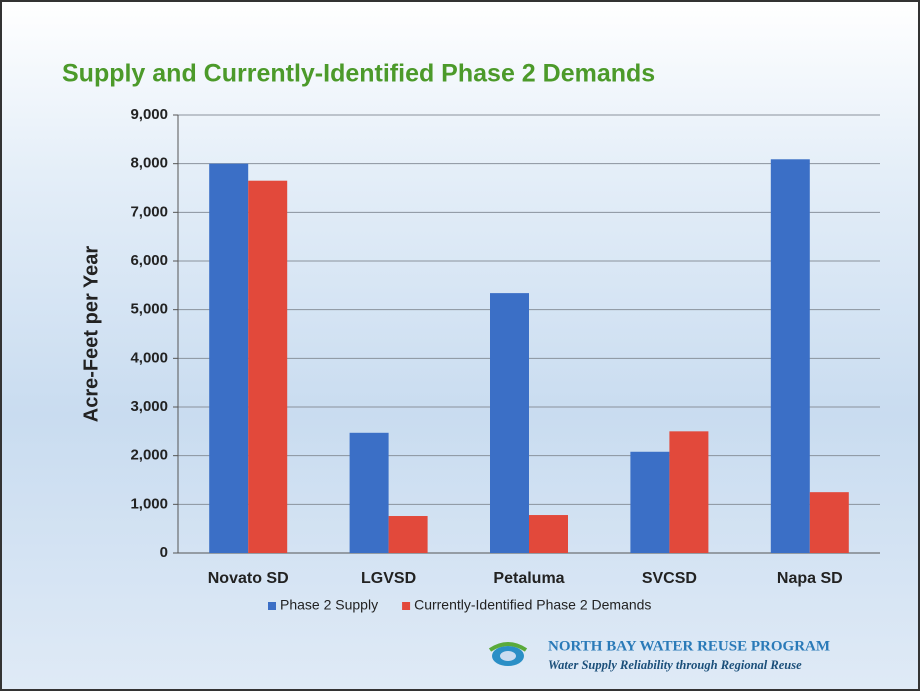 The image size is (920, 691). What do you see at coordinates (810, 578) in the screenshot?
I see `x-tick-label: Napa SD` at bounding box center [810, 578].